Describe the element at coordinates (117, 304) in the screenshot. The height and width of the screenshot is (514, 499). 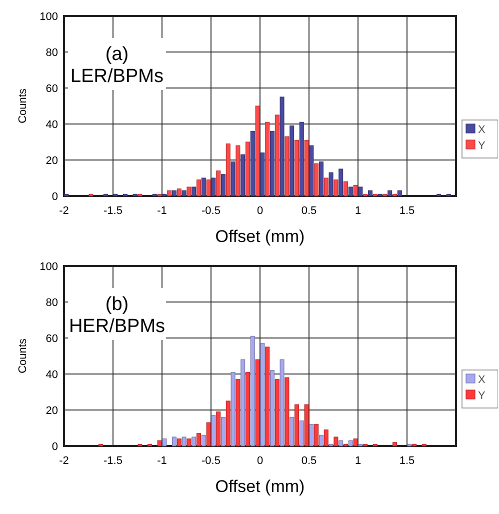
I see `annotation: (b)` at that location.